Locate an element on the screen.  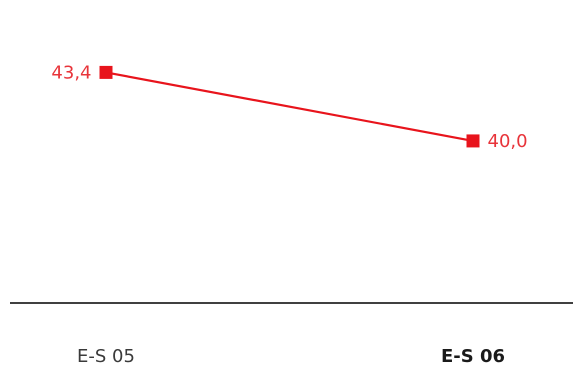
data-label: 43,4 is located at coordinates (71, 72).